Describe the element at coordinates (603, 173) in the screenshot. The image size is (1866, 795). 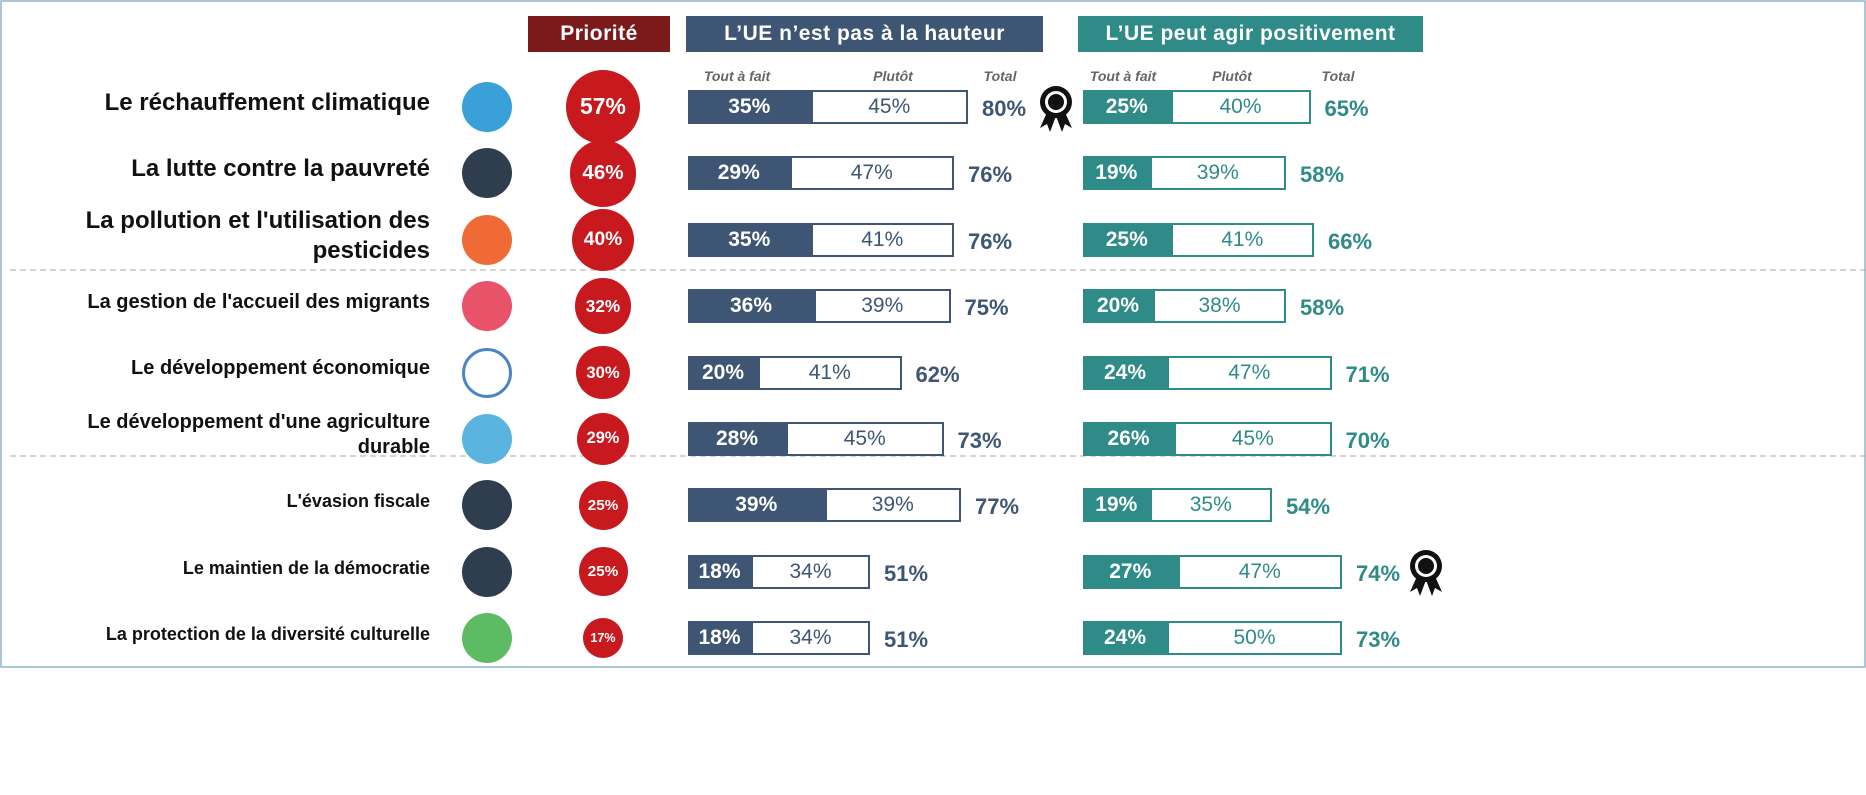
I see `priority-bubble: 46%` at that location.